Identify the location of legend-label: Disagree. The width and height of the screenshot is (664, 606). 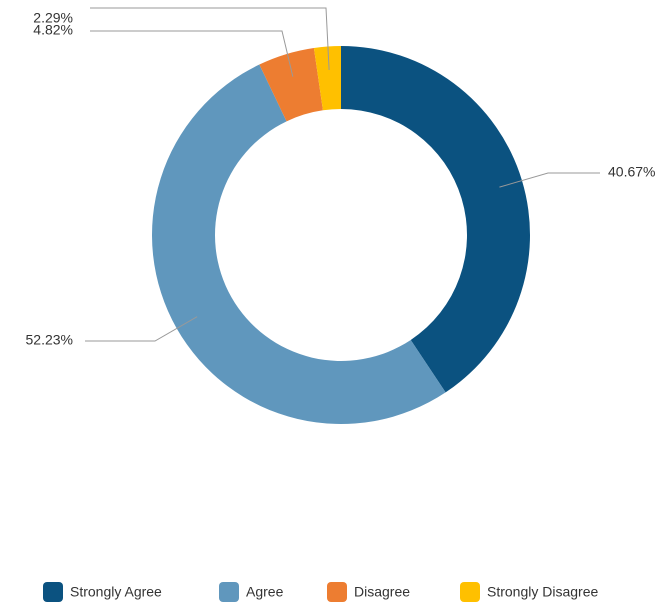
(382, 592).